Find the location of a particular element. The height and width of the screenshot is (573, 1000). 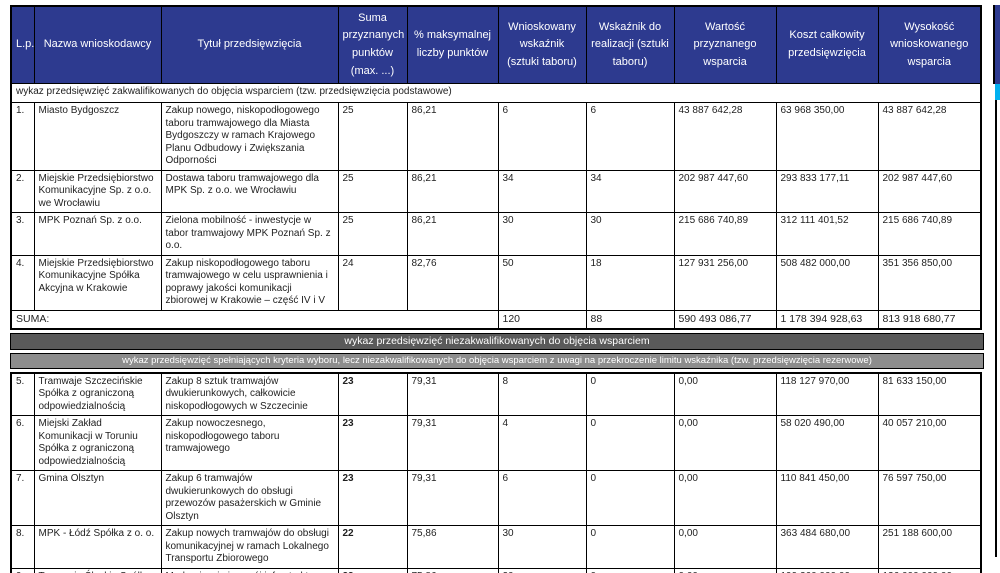

cell-lp: 8. is located at coordinates (22, 547).